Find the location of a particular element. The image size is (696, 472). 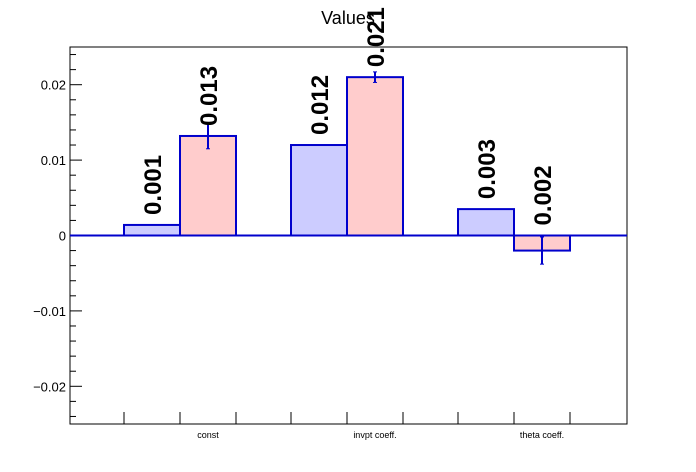

chart-title: Values is located at coordinates (348, 18).